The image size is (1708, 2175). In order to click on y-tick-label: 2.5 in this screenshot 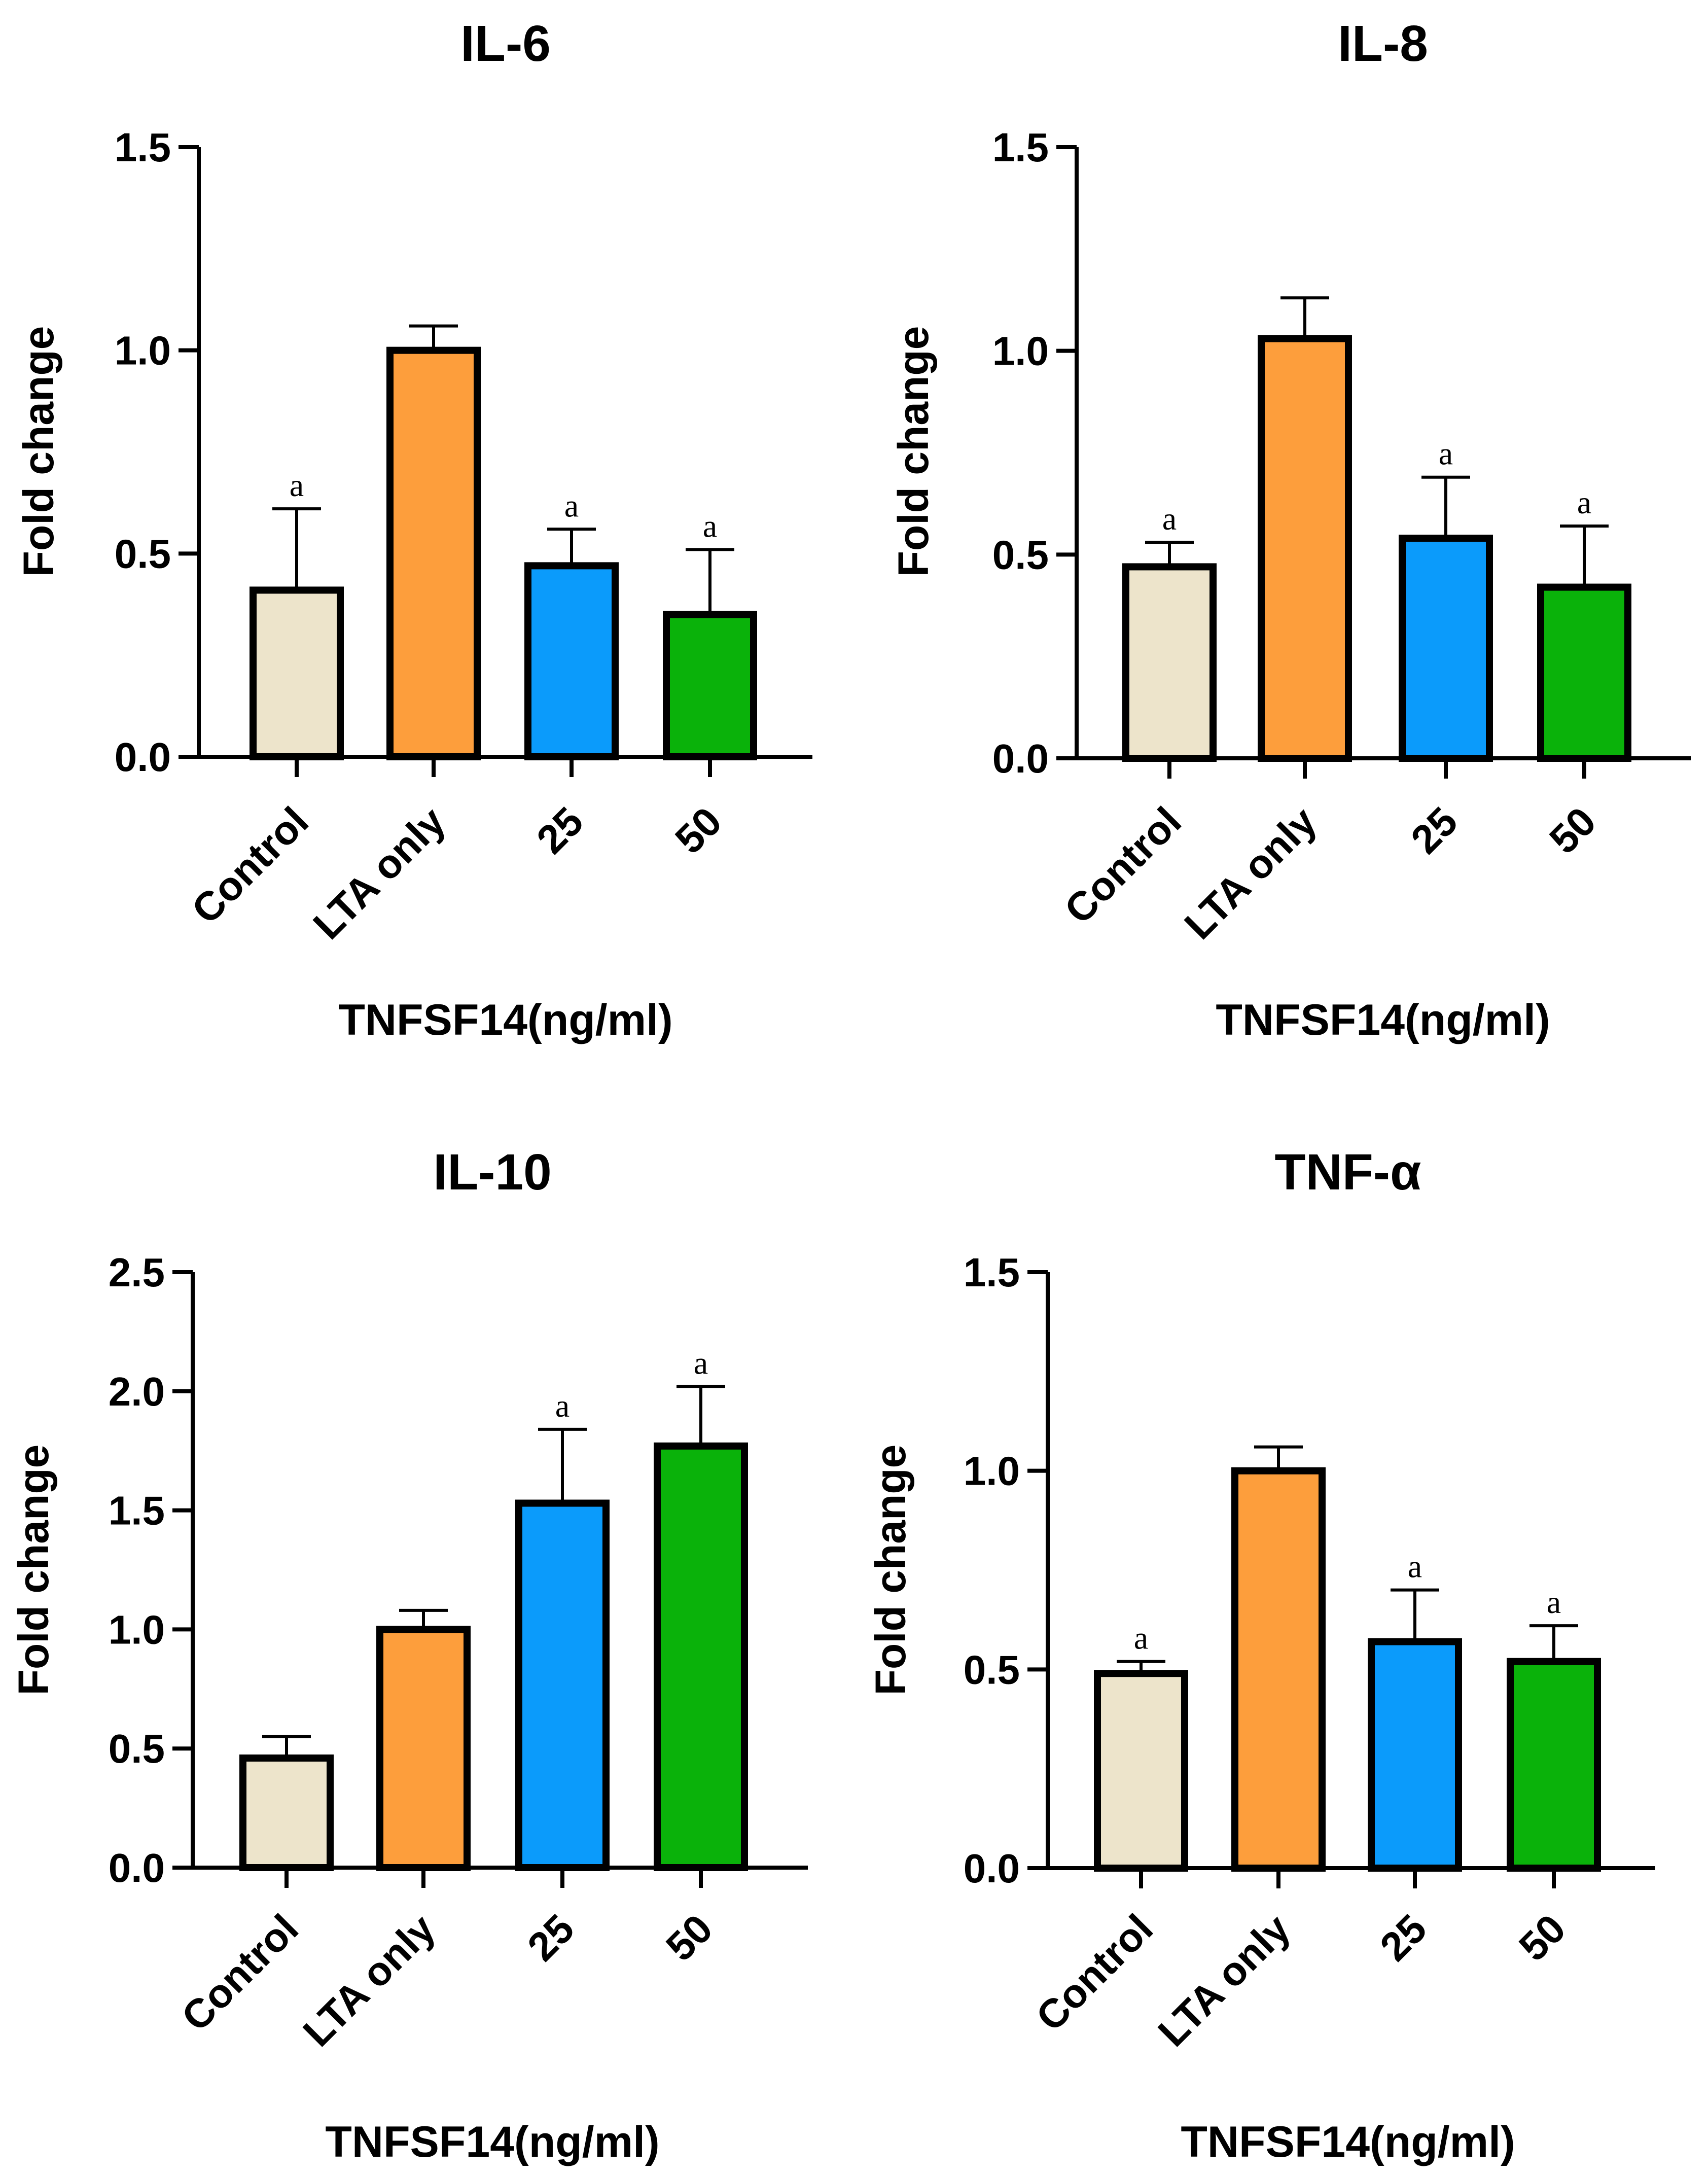, I will do `click(137, 1272)`.